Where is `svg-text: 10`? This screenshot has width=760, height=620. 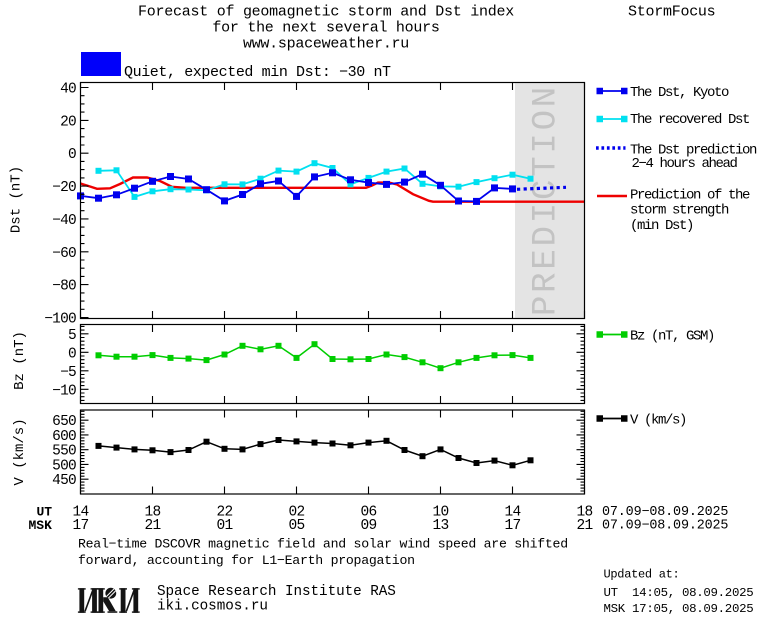 svg-text: 10 is located at coordinates (441, 513).